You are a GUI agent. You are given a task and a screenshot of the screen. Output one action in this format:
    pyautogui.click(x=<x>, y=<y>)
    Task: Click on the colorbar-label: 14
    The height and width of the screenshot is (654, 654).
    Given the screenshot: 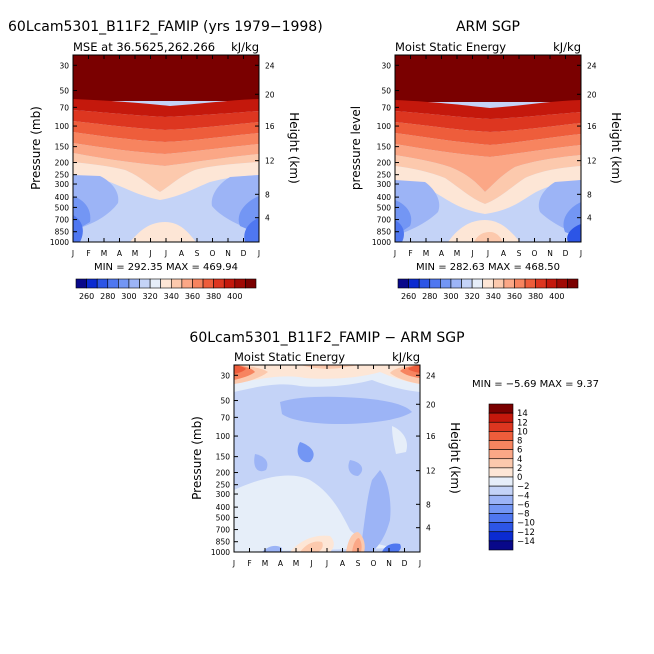 What is the action you would take?
    pyautogui.click(x=522, y=414)
    